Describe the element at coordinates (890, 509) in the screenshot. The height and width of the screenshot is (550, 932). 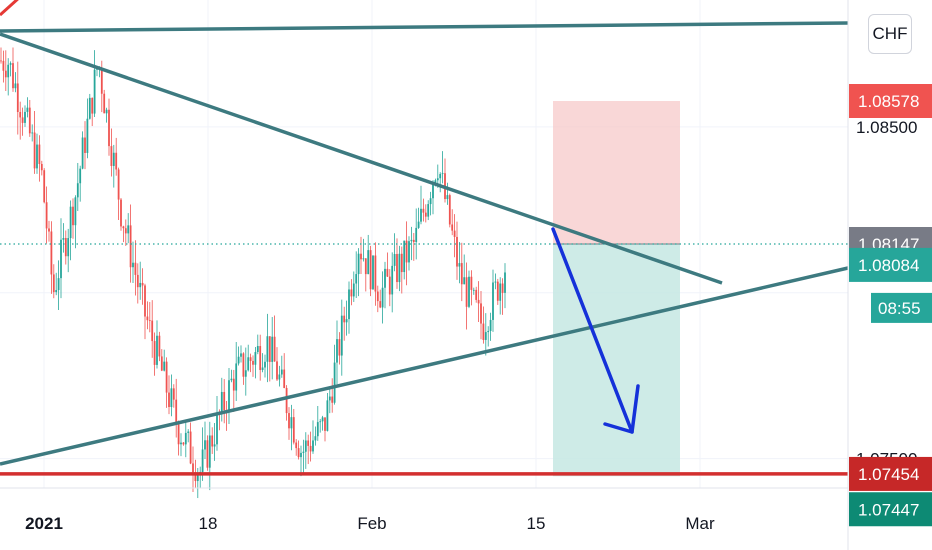
I see `price-badge-take-profit: 1.07447` at that location.